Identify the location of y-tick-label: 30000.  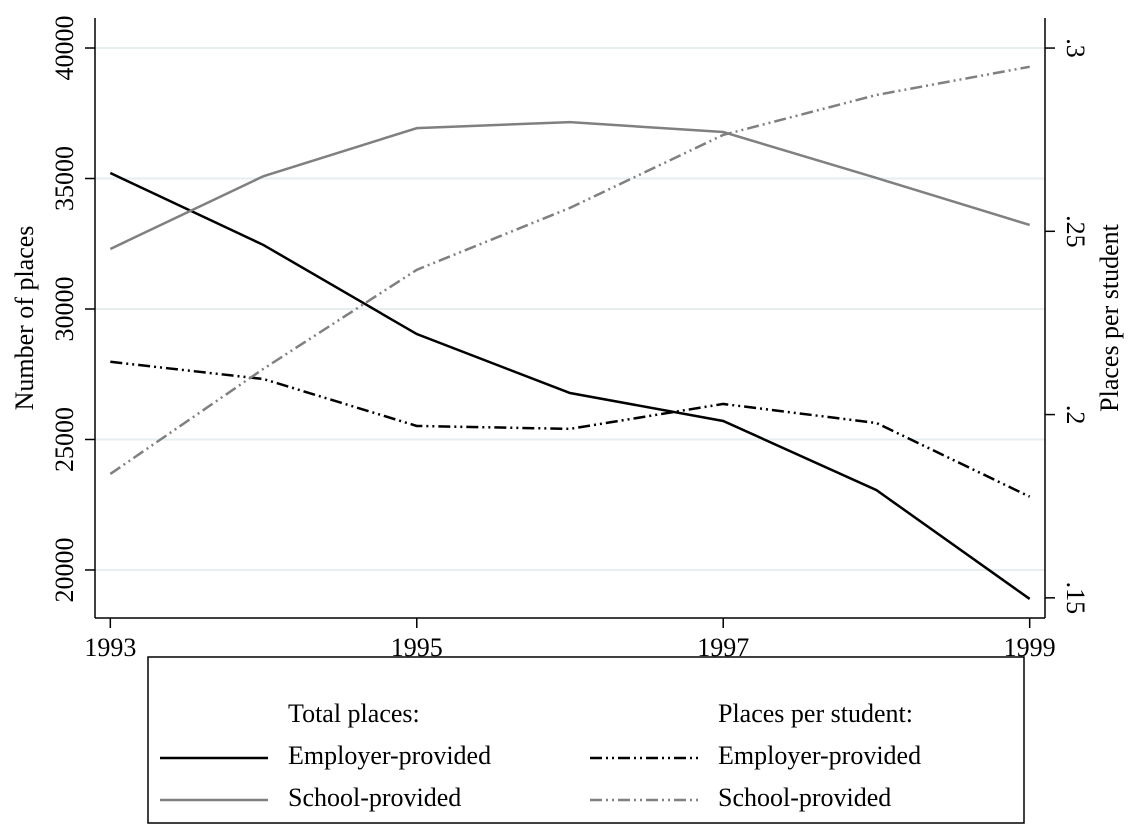
(64, 308).